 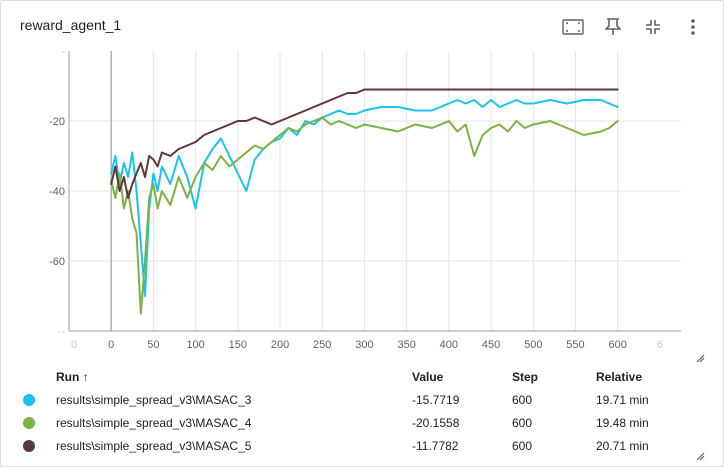 I want to click on run-value: -11.7782, so click(x=435, y=445).